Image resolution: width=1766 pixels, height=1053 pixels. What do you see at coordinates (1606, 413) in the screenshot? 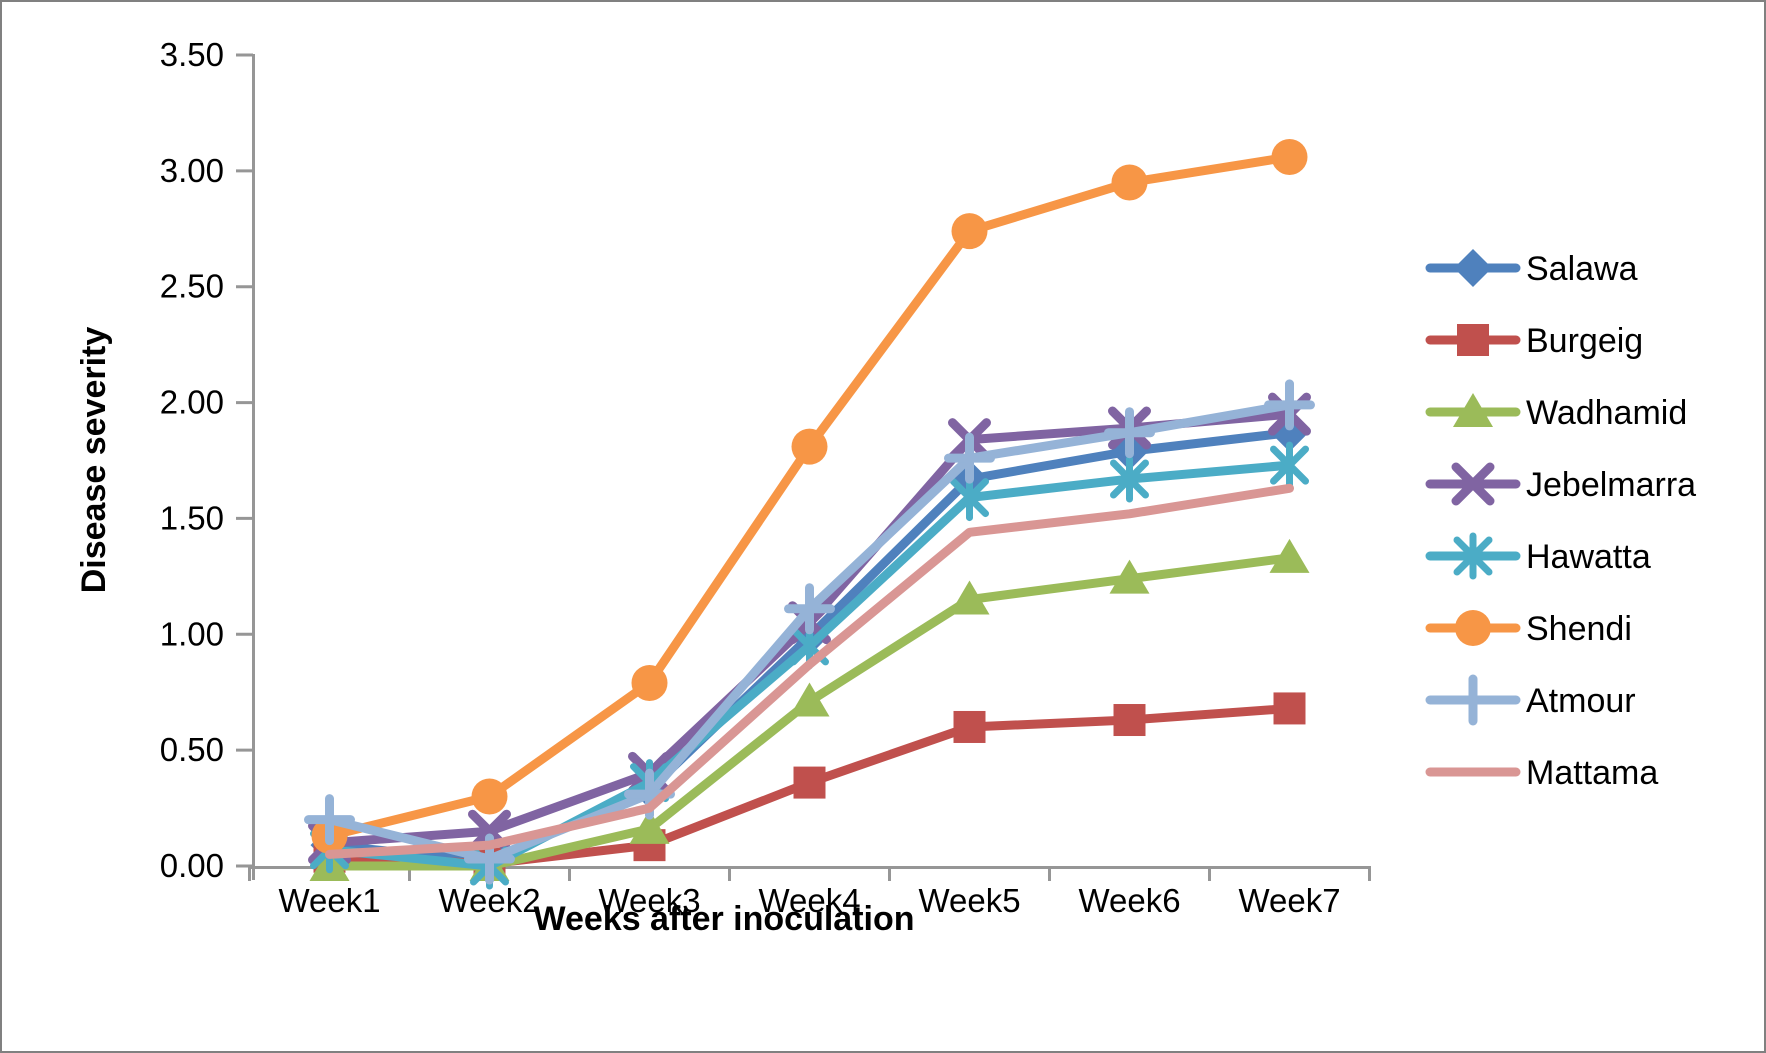
I see `legend-label: Wadhamid` at bounding box center [1606, 413].